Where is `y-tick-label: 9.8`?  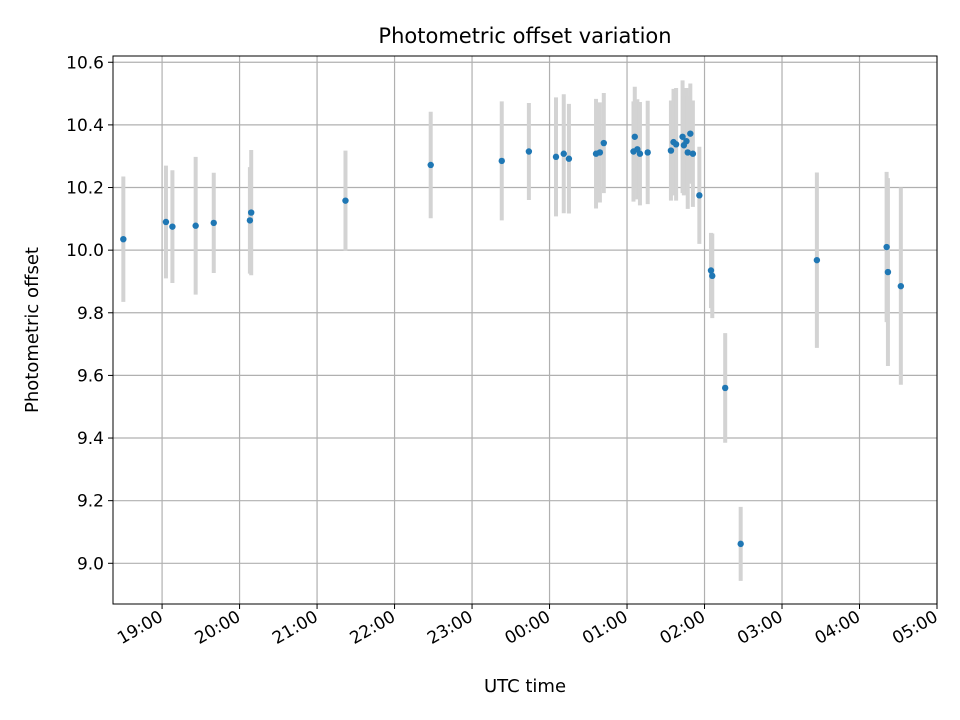
y-tick-label: 9.8 is located at coordinates (90, 314).